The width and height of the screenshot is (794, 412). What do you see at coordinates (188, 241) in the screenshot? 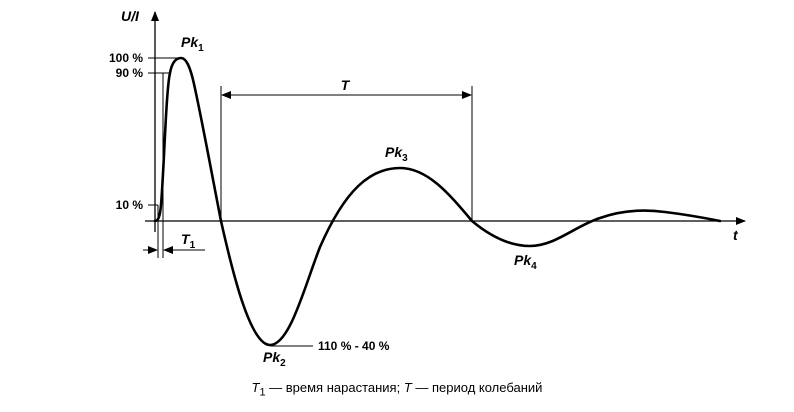
I see `rise-time-label: T1` at bounding box center [188, 241].